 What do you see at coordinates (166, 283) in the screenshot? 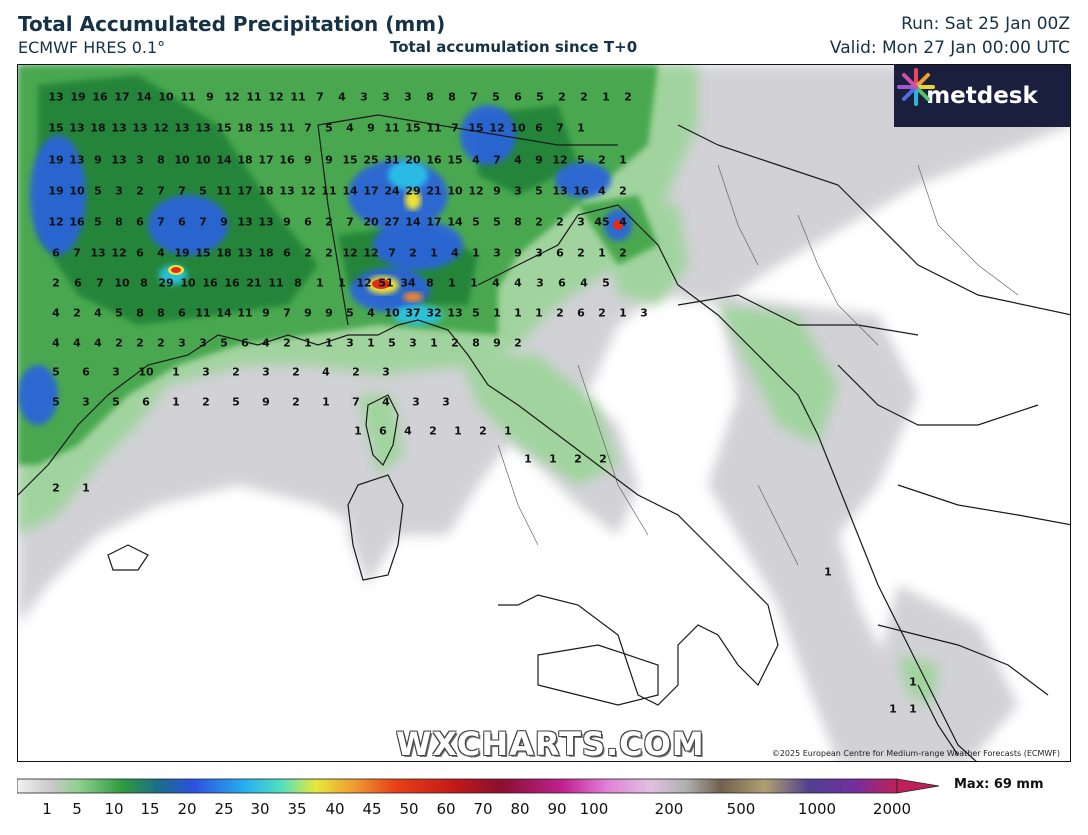
I see `precip-value-label: 29` at bounding box center [166, 283].